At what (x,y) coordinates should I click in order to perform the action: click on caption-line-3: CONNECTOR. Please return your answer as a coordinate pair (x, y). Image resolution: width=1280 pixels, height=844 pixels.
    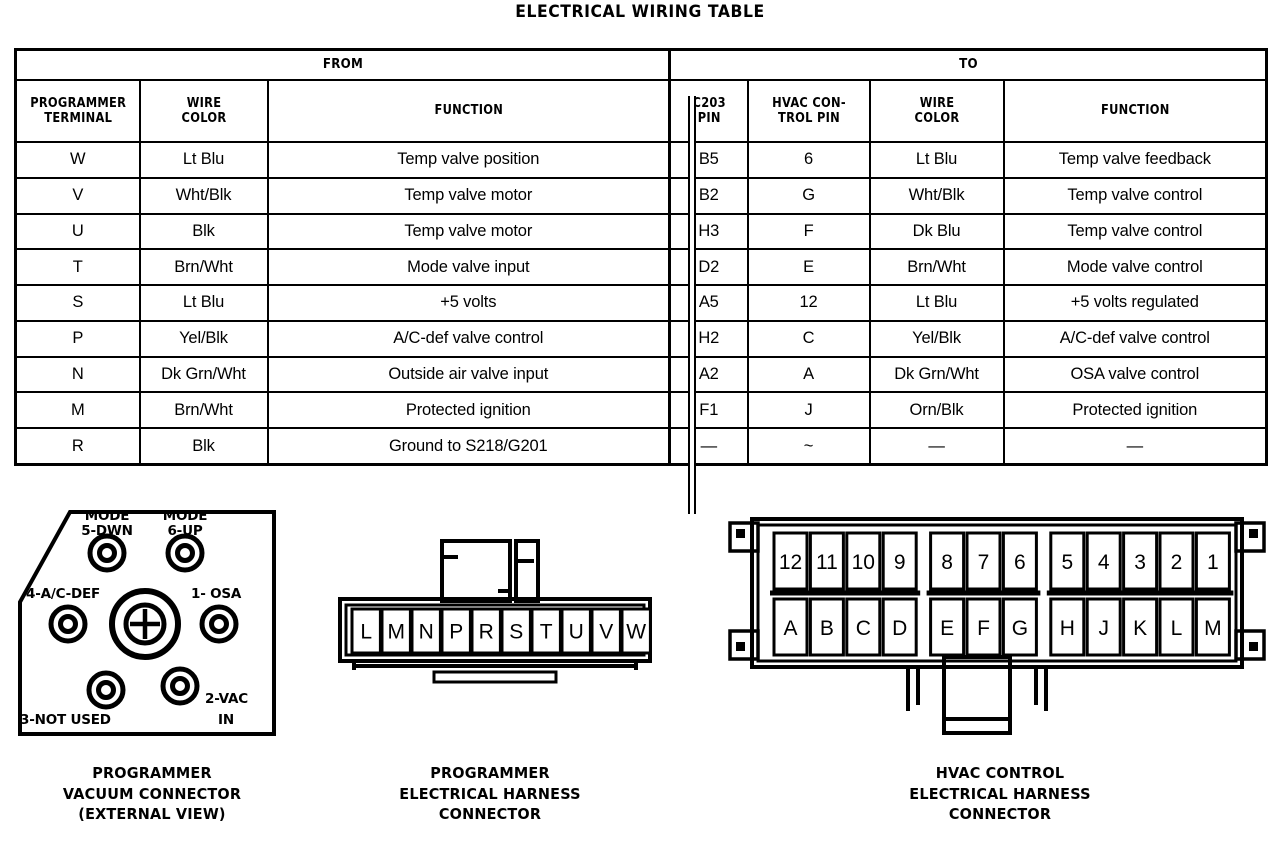
    Looking at the image, I should click on (1000, 814).